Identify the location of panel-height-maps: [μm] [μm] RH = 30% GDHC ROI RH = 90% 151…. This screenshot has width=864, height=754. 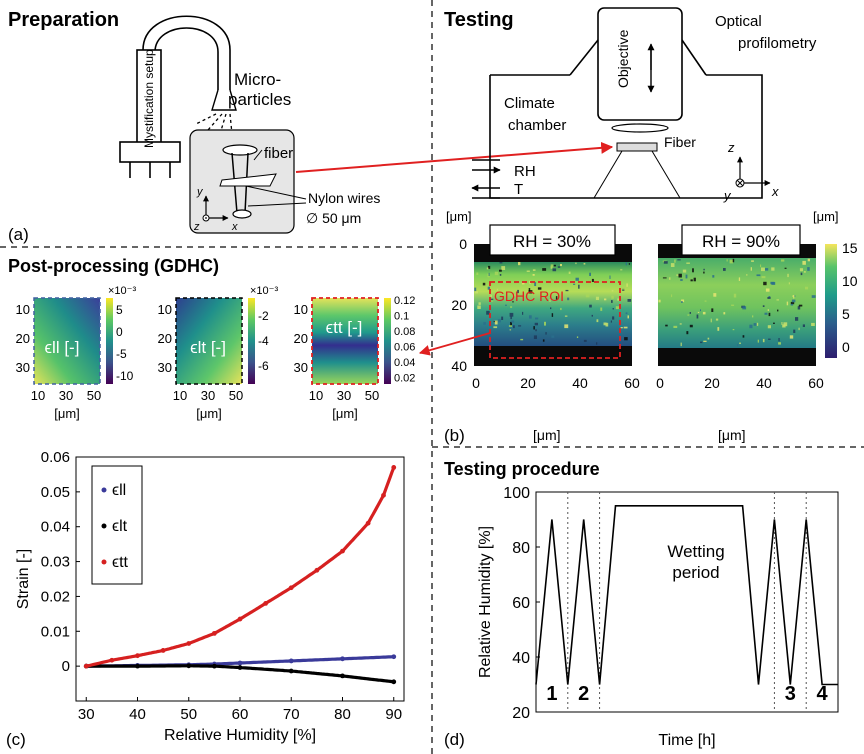
(651, 327).